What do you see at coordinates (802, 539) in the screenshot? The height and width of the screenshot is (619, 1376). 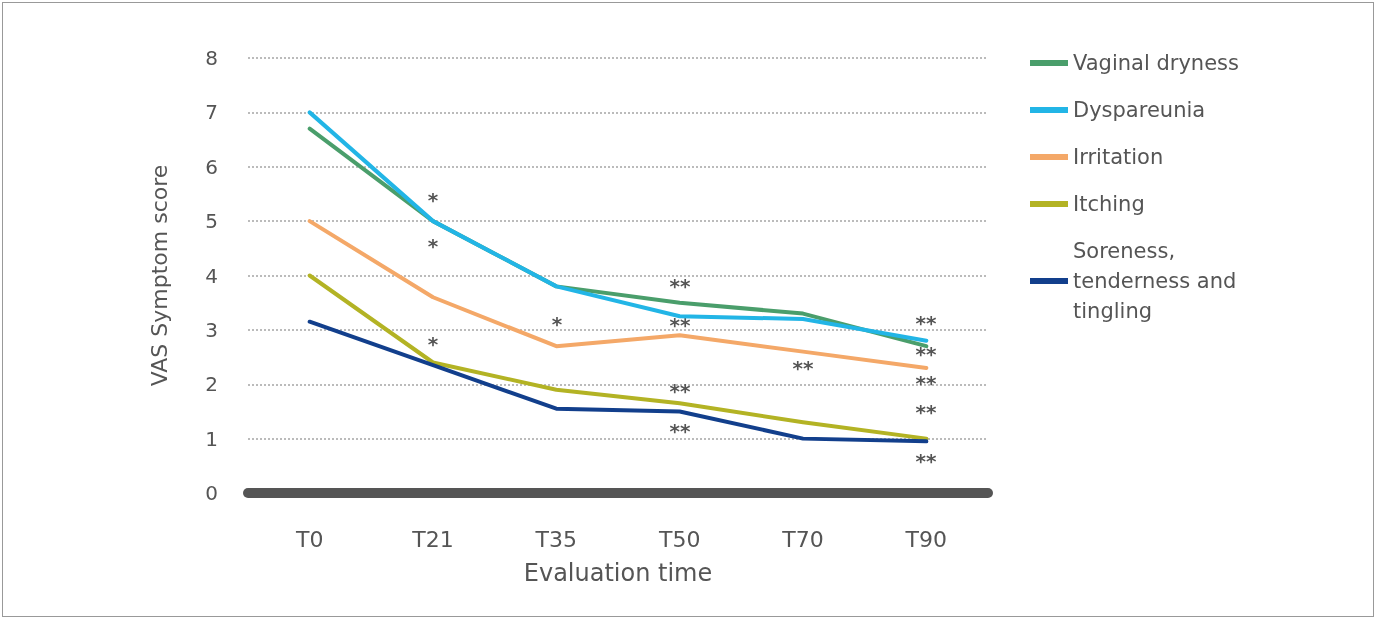 I see `x-tick-label: T70` at bounding box center [802, 539].